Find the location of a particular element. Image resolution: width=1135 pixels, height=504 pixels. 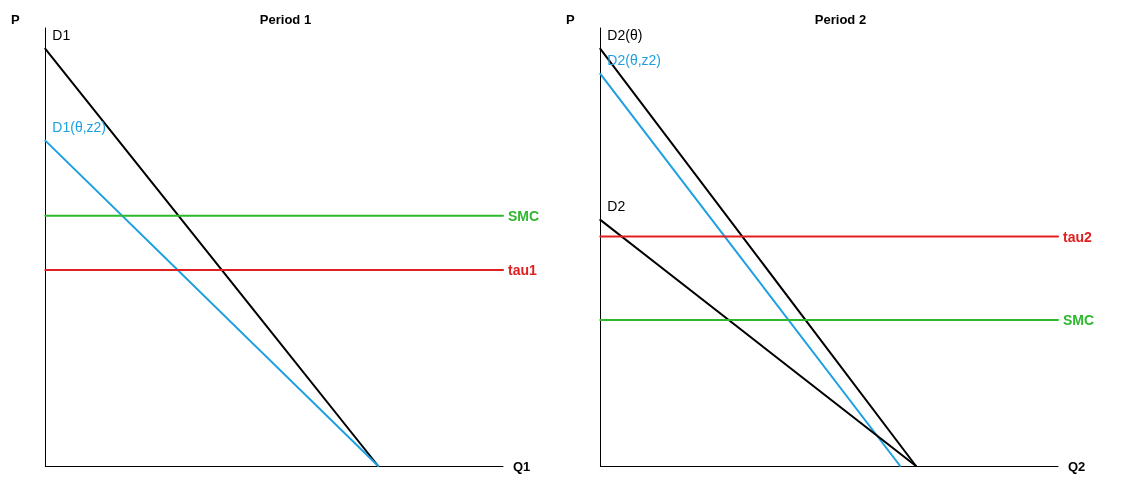

chart-title: Period 1 is located at coordinates (285, 19).